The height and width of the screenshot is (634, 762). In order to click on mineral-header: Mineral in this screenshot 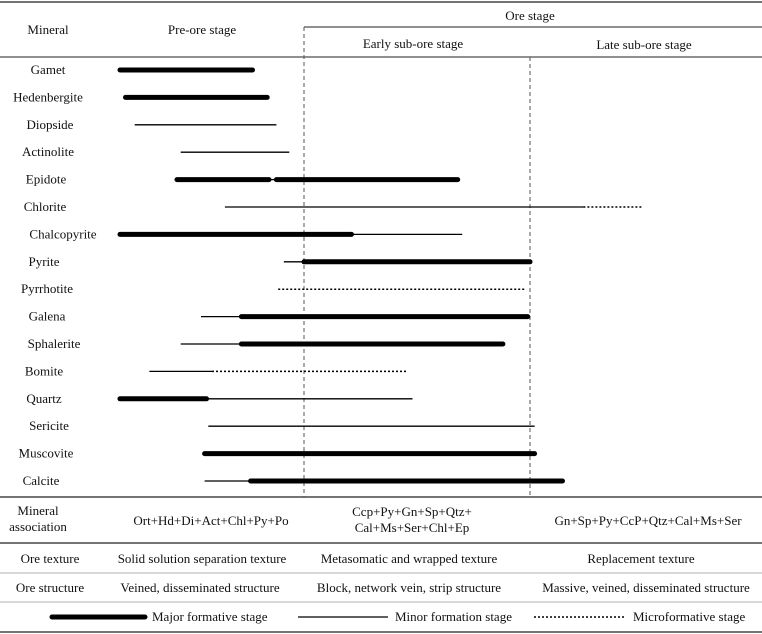, I will do `click(48, 29)`.